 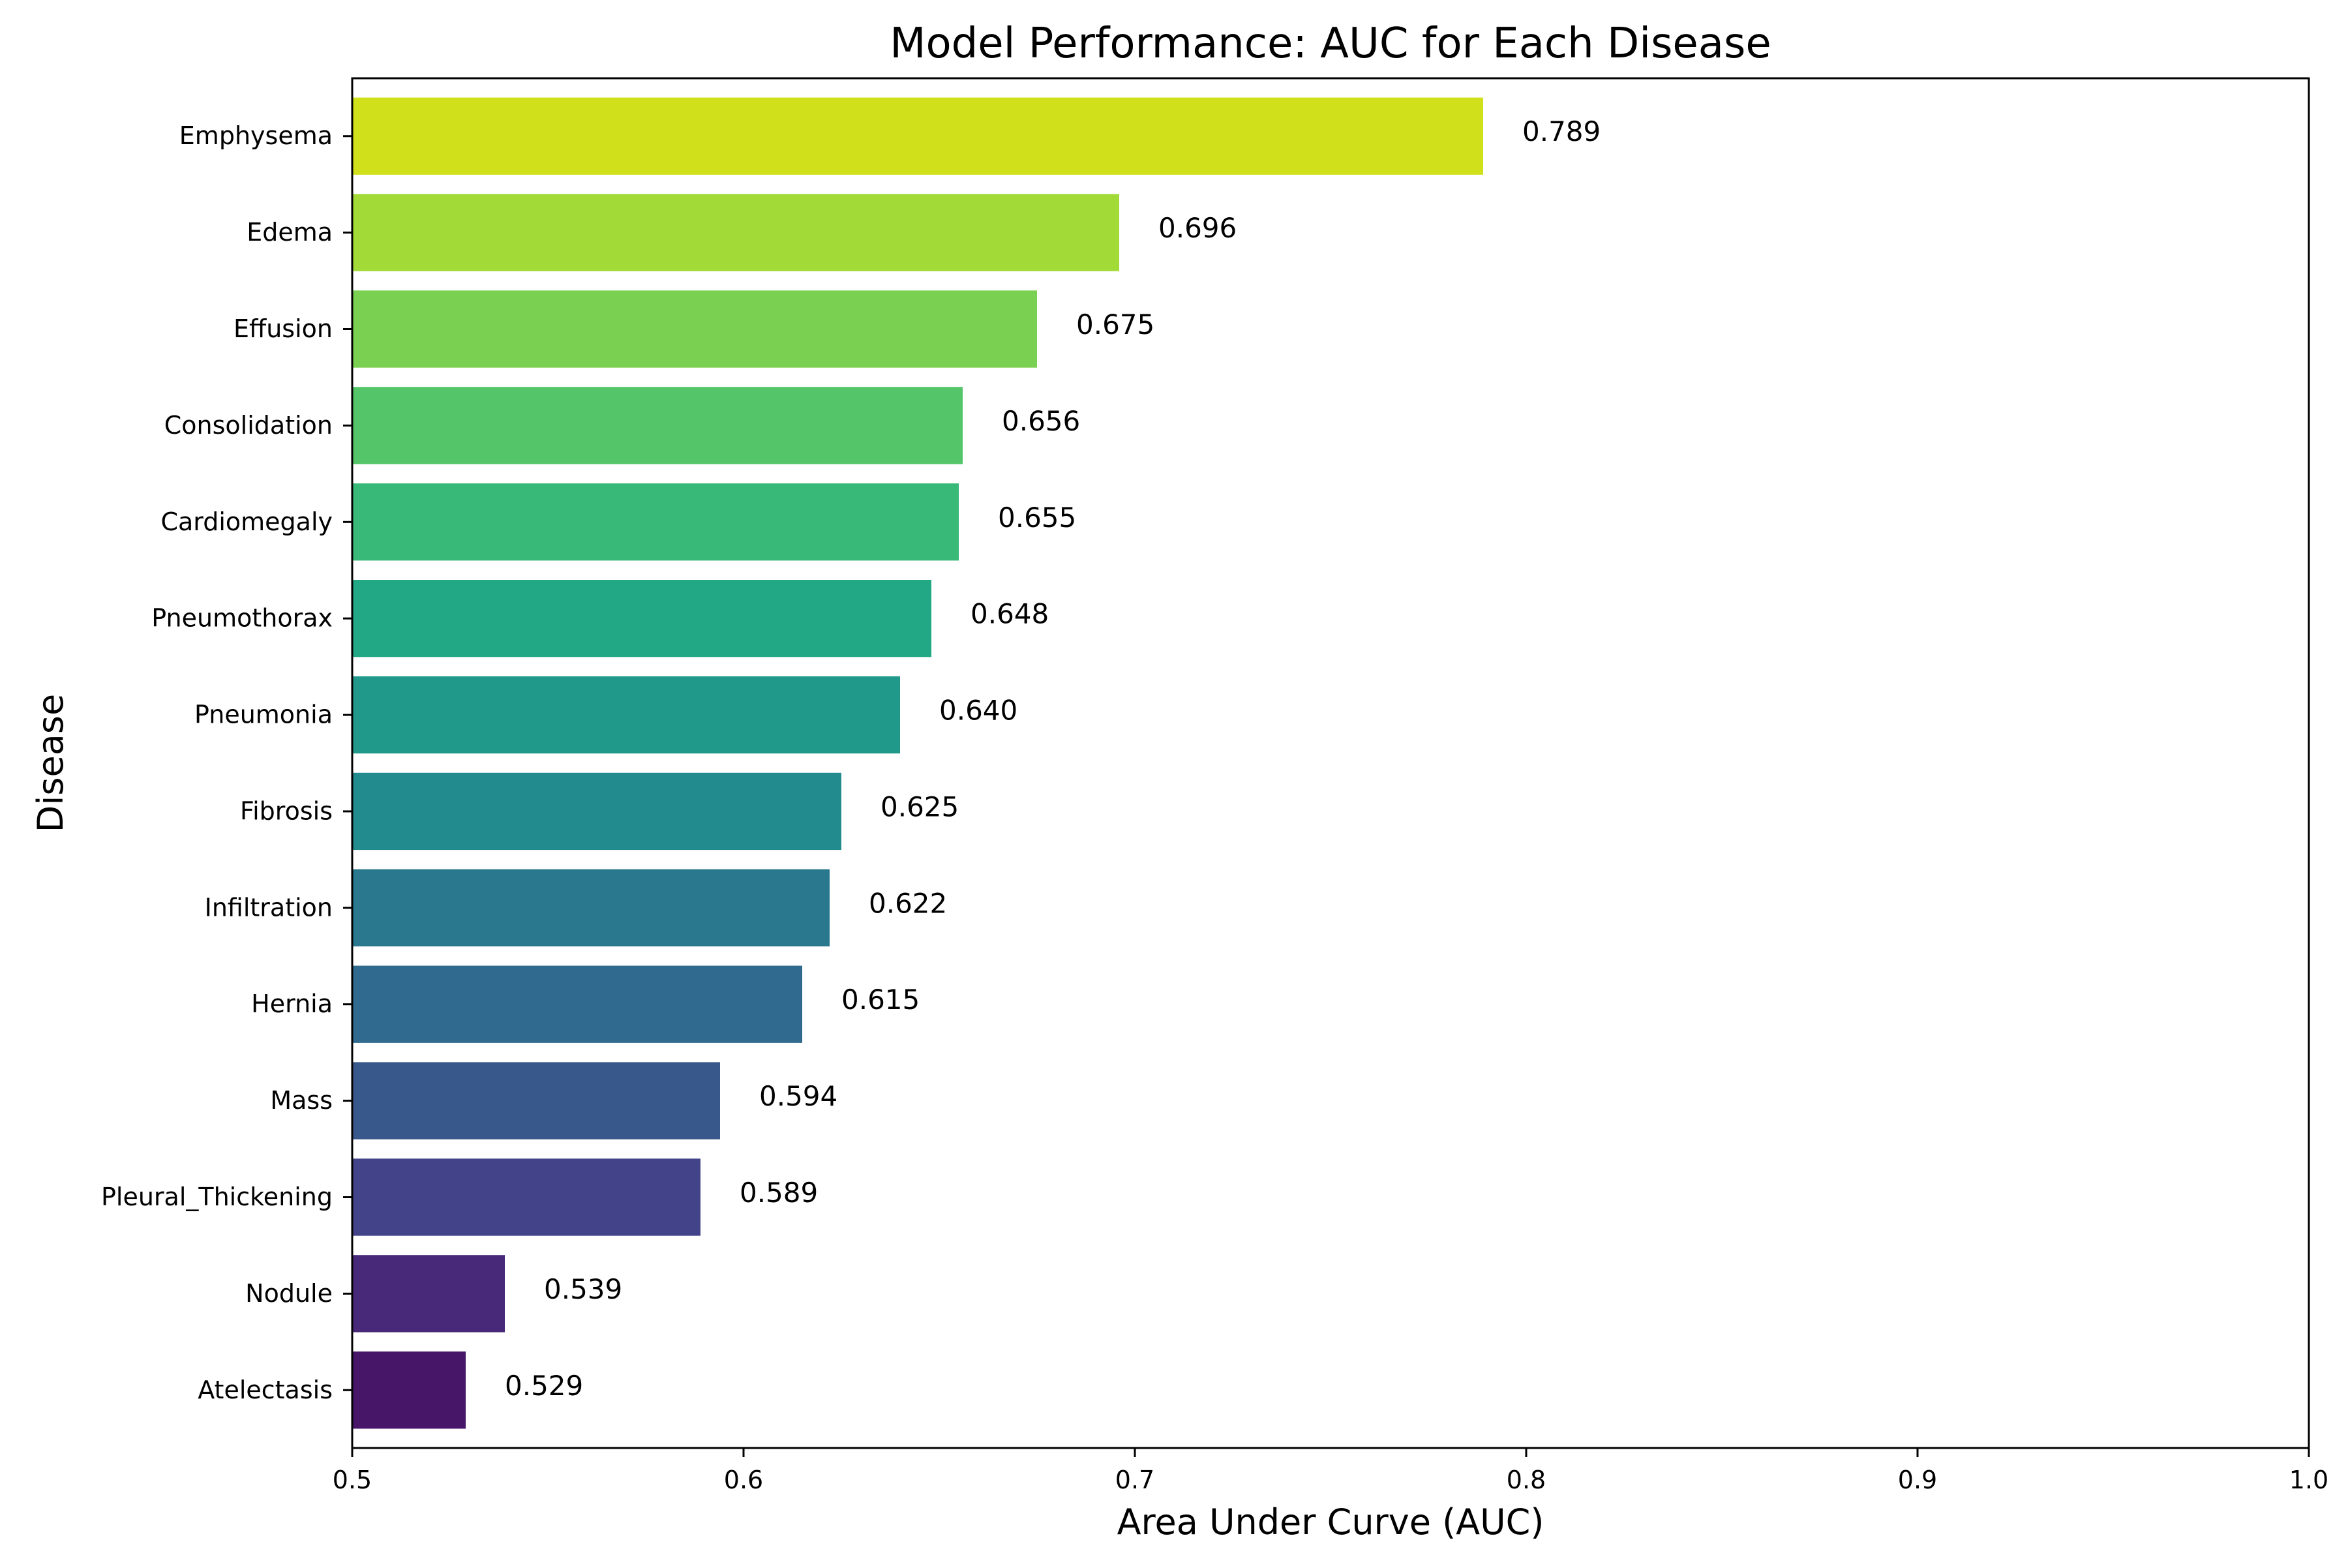 I want to click on bar-value-label: 0.696, so click(x=1198, y=228).